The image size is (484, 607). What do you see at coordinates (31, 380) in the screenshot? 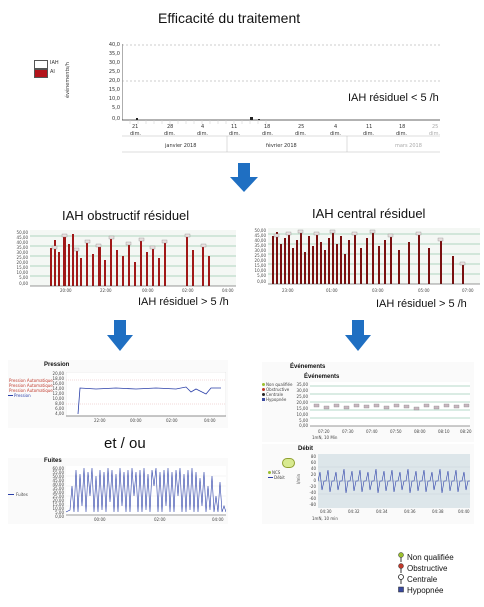
I see `legend-label: Pression Automatique` at bounding box center [31, 380].